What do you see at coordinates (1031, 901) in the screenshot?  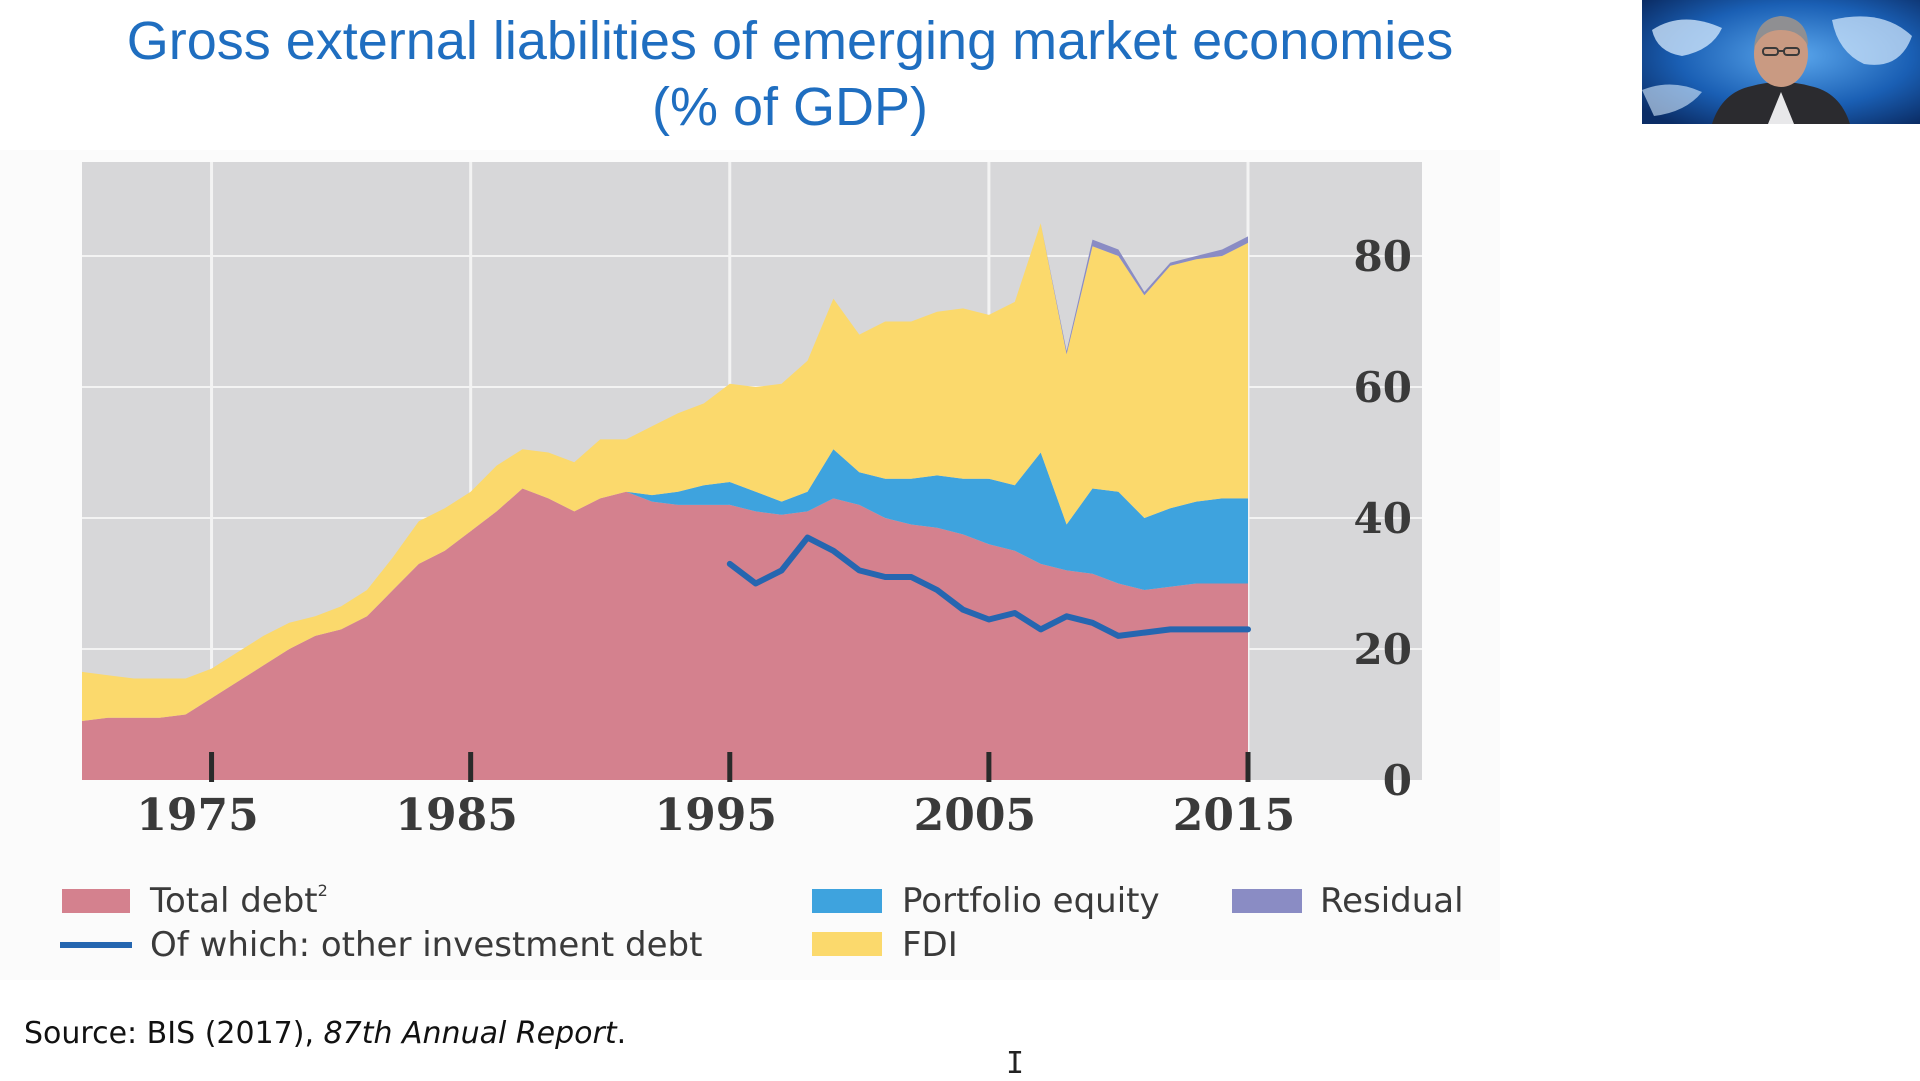 I see `legend-label-portfolio-equity: Portfolio equity` at bounding box center [1031, 901].